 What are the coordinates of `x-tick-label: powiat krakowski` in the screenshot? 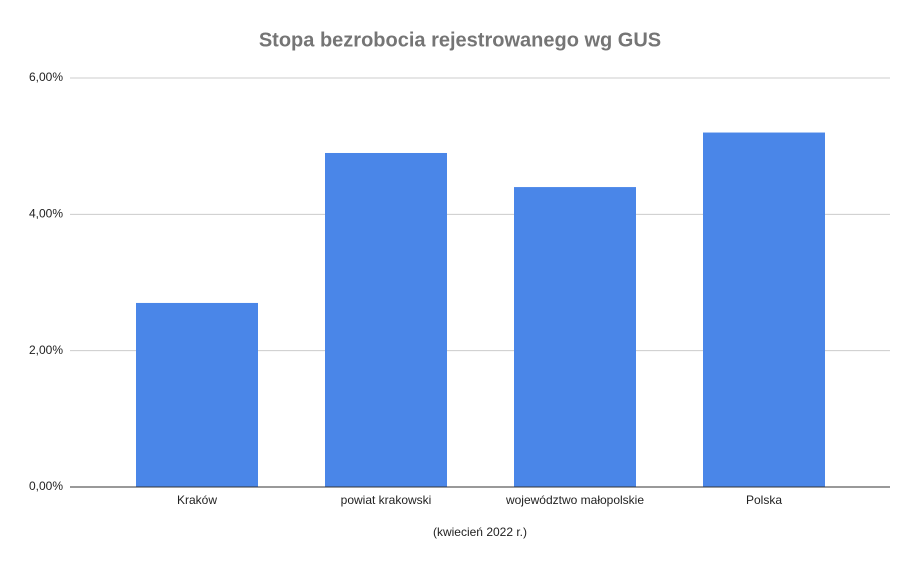 It's located at (386, 500).